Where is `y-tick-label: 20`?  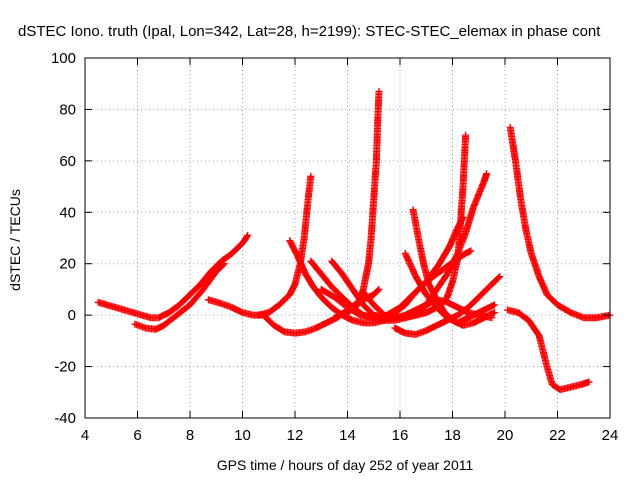
y-tick-label: 20 is located at coordinates (67, 264).